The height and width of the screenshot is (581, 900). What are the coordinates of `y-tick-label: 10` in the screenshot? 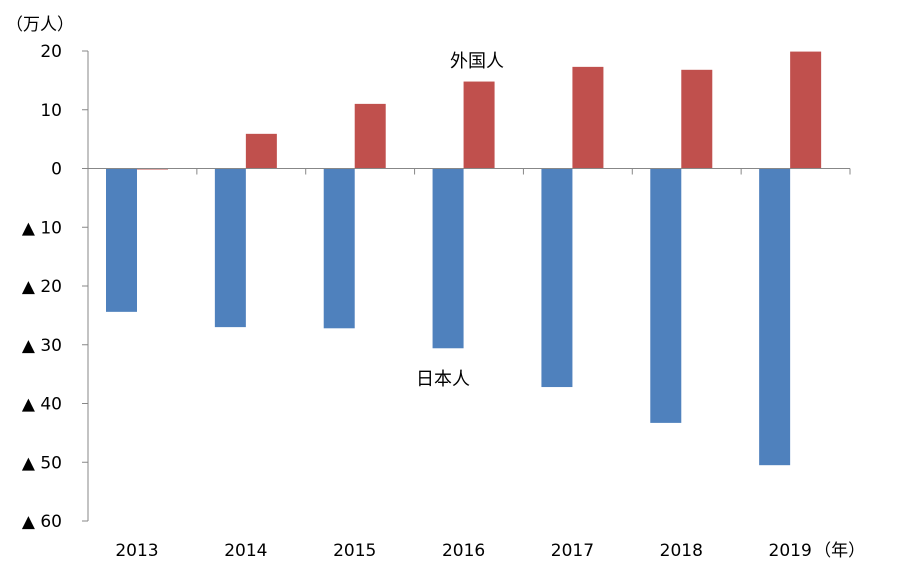 It's located at (51, 111).